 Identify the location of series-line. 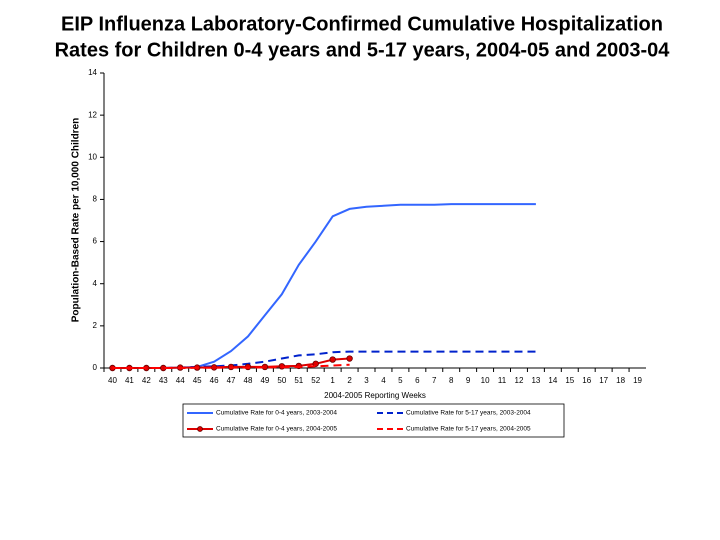
(231, 366).